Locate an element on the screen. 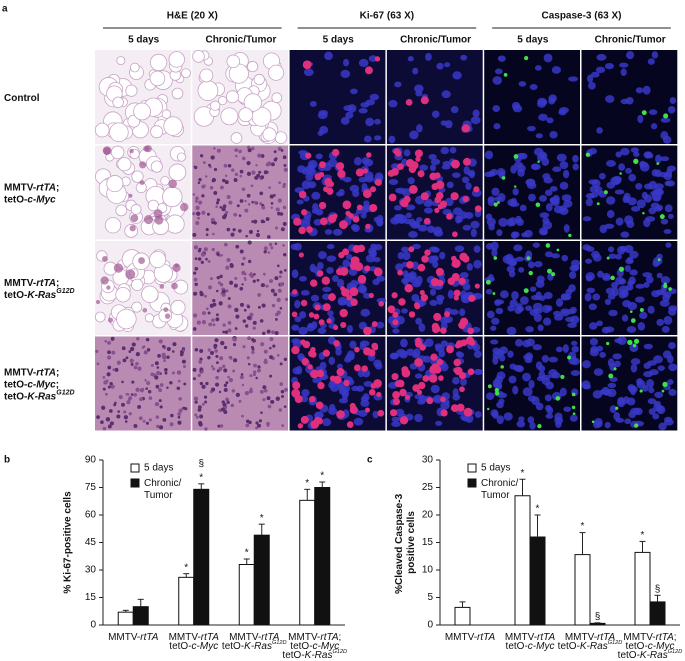  text-segment: tetO- is located at coordinates (569, 646).